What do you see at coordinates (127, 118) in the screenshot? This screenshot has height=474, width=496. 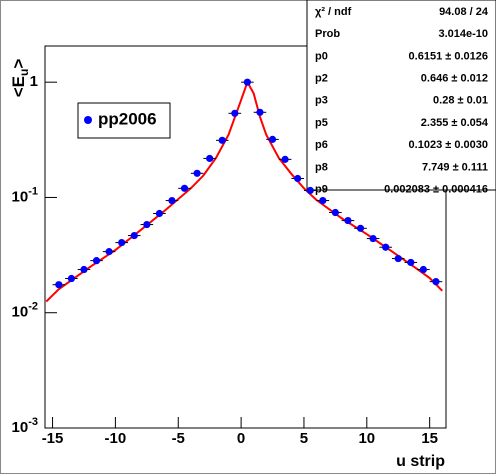 I see `legend-label: pp2006` at bounding box center [127, 118].